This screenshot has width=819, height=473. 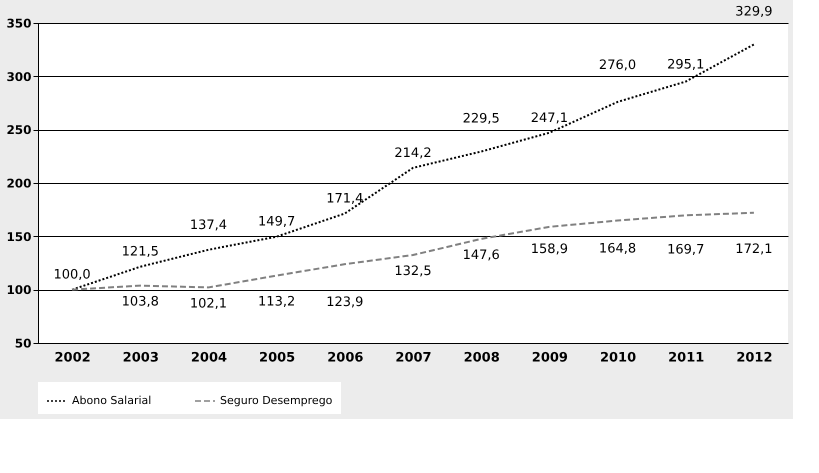 I want to click on x-tick-label: 2005, so click(x=277, y=358).